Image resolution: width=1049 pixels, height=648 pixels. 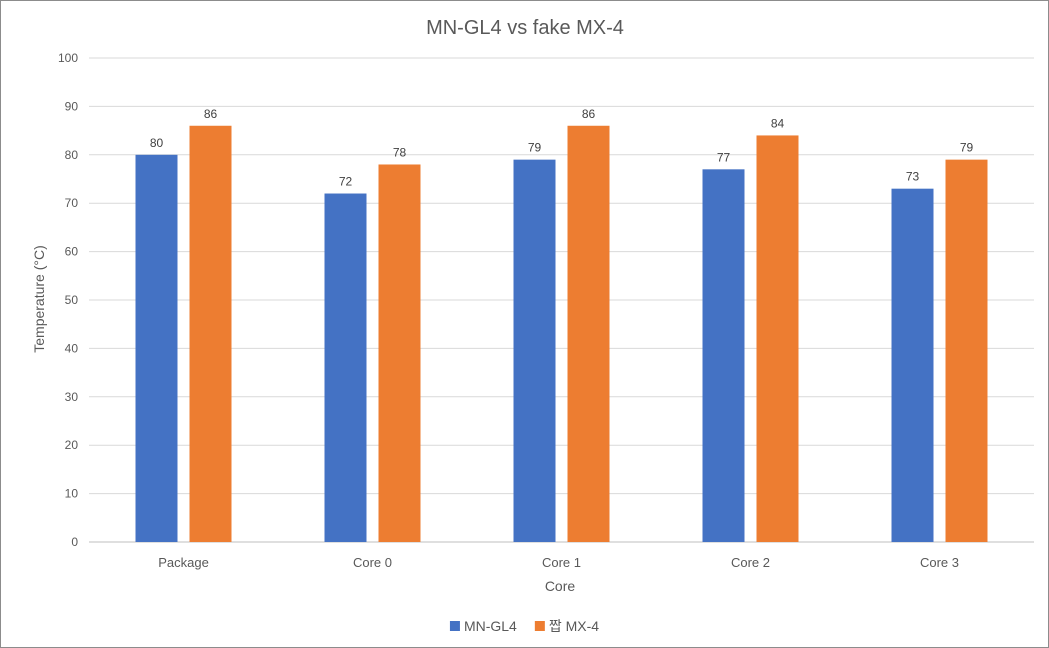 What do you see at coordinates (524, 626) in the screenshot?
I see `legend: MN-GL4 짭 MX-4` at bounding box center [524, 626].